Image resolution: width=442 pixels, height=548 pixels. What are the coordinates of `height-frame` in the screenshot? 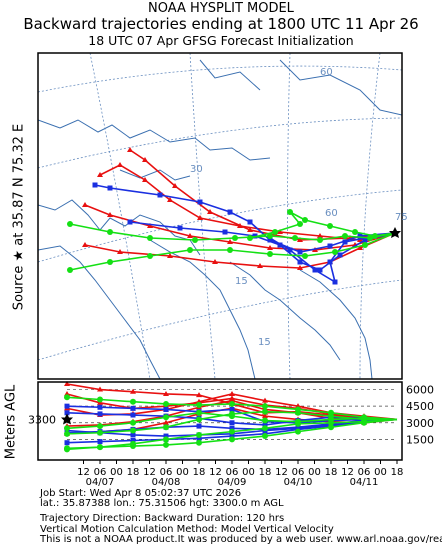 It's located at (220, 421).